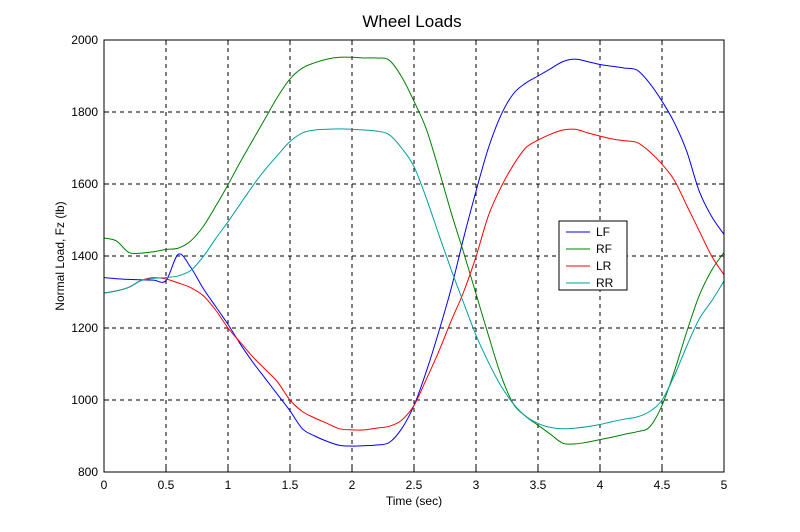  Describe the element at coordinates (476, 485) in the screenshot. I see `x-tick-label: 3` at that location.